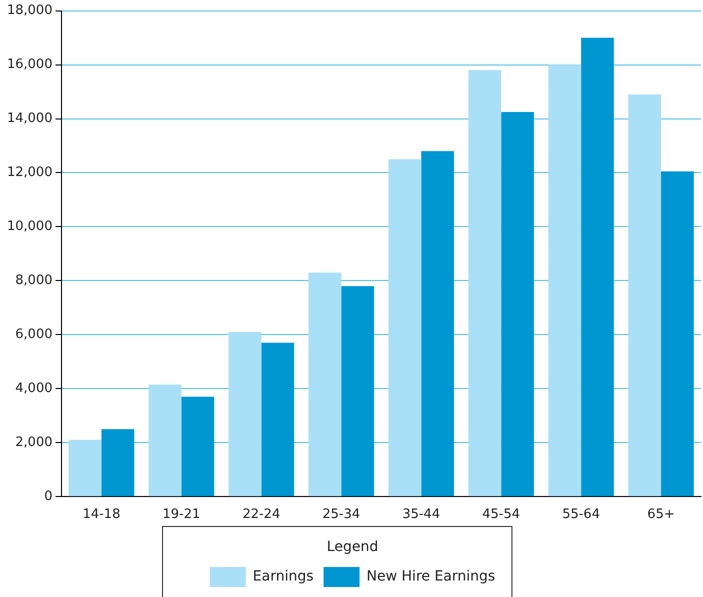 This screenshot has width=703, height=597. I want to click on legend-title: Legend, so click(352, 546).